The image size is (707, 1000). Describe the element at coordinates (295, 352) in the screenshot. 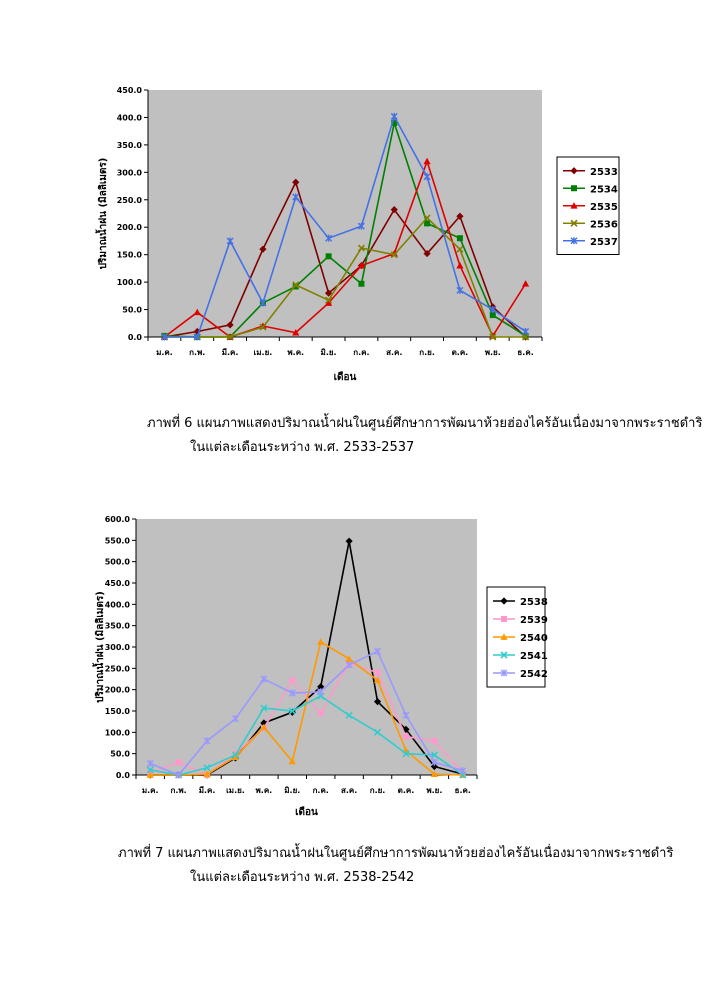

I see `x-tick-label: พ.ค.` at that location.